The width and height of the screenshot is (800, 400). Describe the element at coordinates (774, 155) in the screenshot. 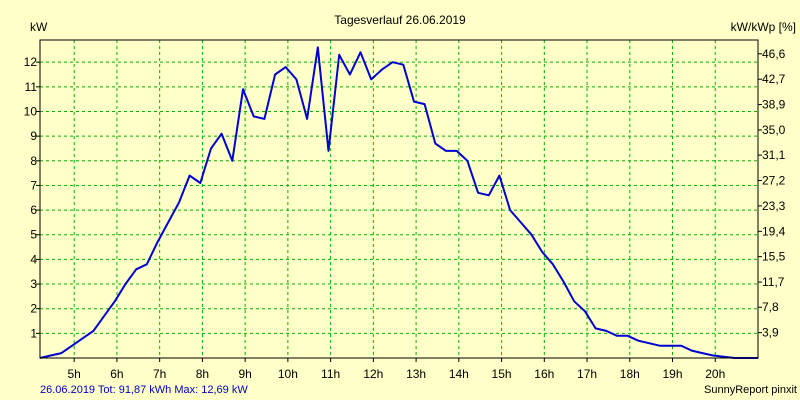

I see `right-y-tick-label: 31,1` at that location.